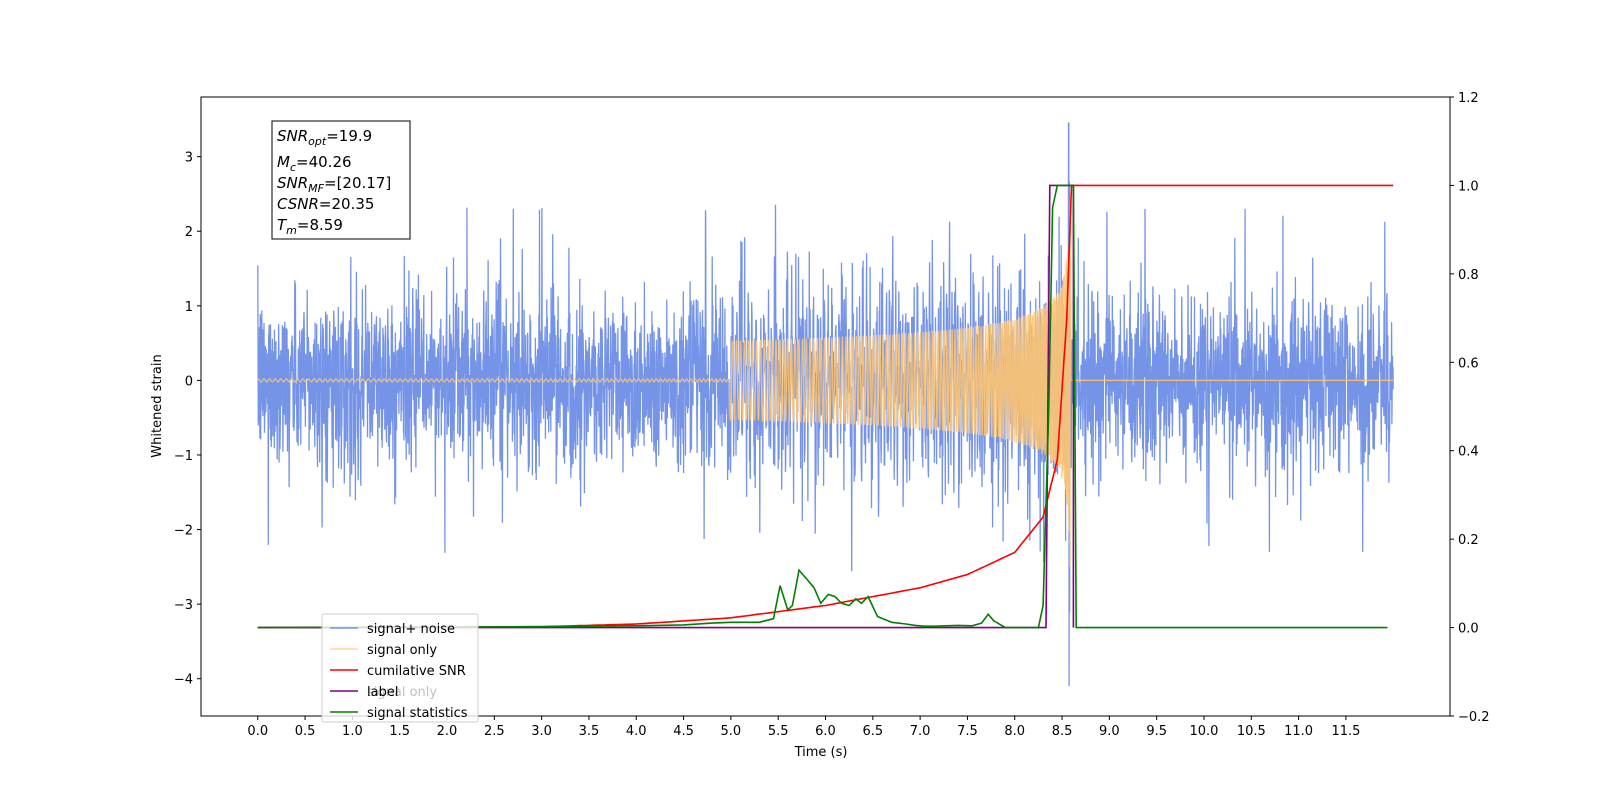  I want to click on x-tick-label: 8.0, so click(1014, 731).